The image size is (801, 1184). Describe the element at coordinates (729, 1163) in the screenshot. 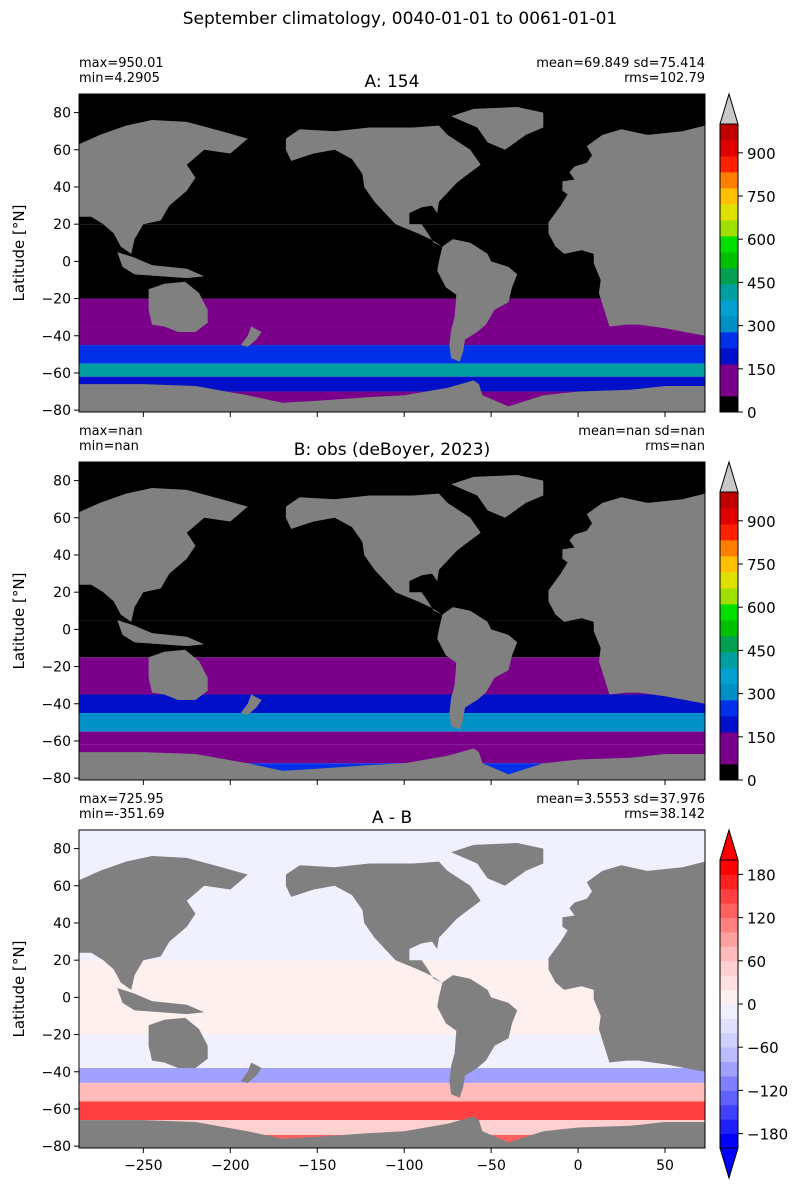

I see `colorbar-extend-min` at that location.